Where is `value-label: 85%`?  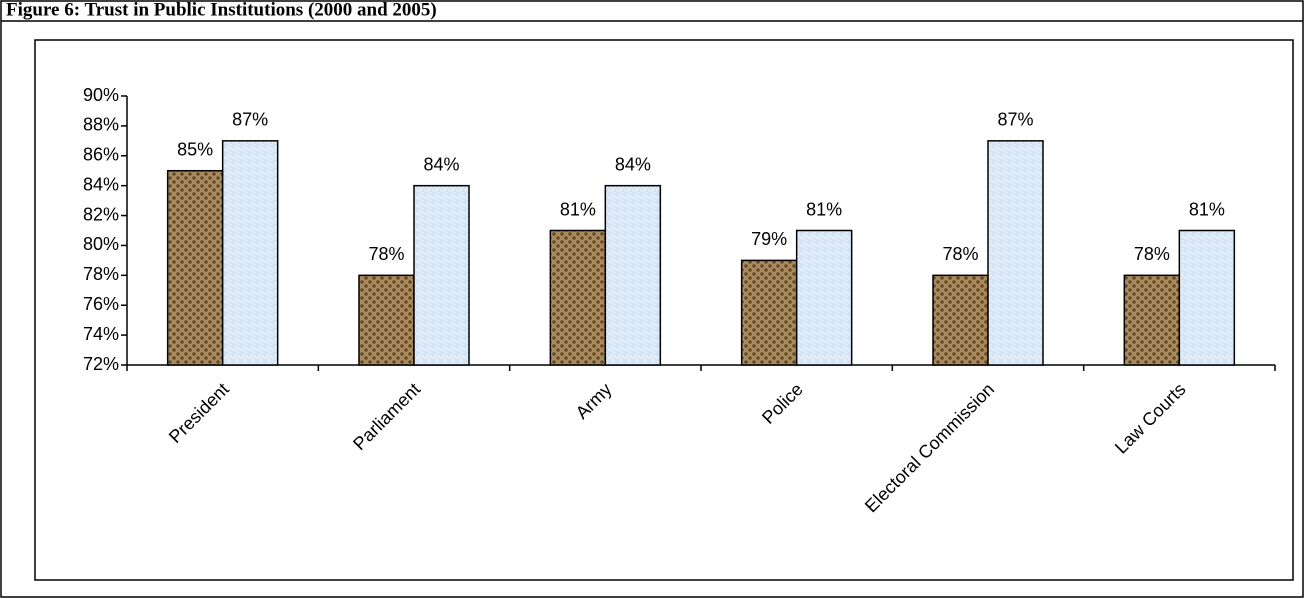
value-label: 85% is located at coordinates (195, 149).